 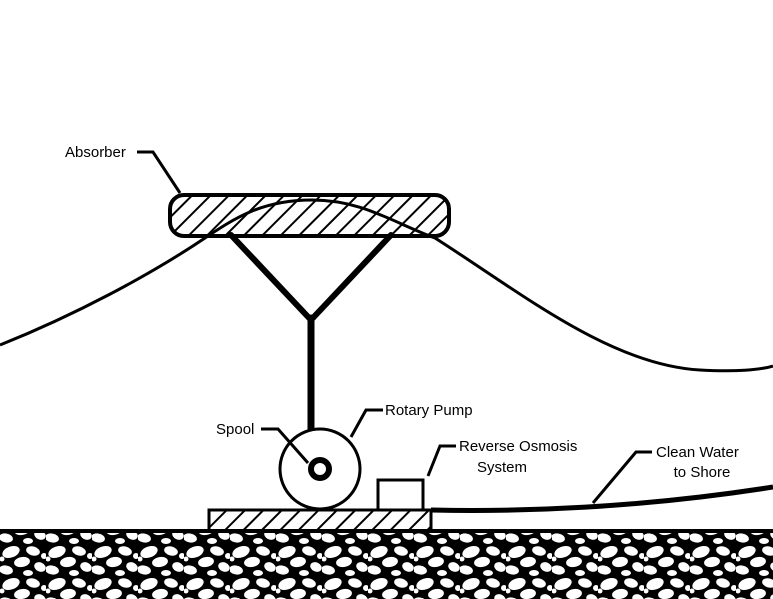 What do you see at coordinates (386, 564) in the screenshot?
I see `seabed` at bounding box center [386, 564].